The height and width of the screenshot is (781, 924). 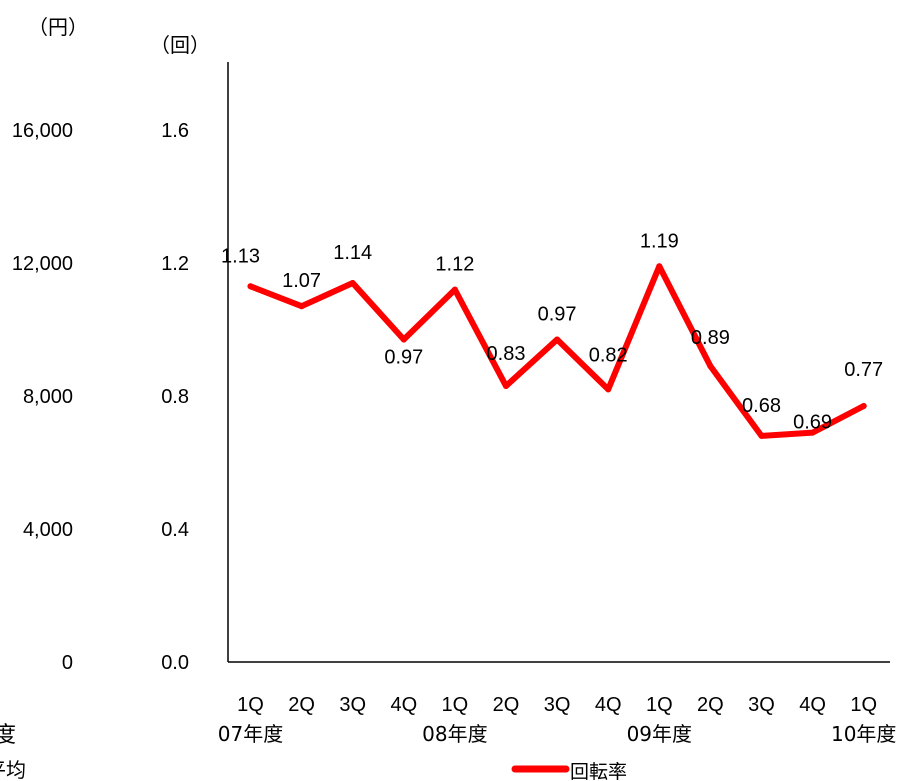 I want to click on left-edge-label-heikin: 平均, so click(x=13, y=769).